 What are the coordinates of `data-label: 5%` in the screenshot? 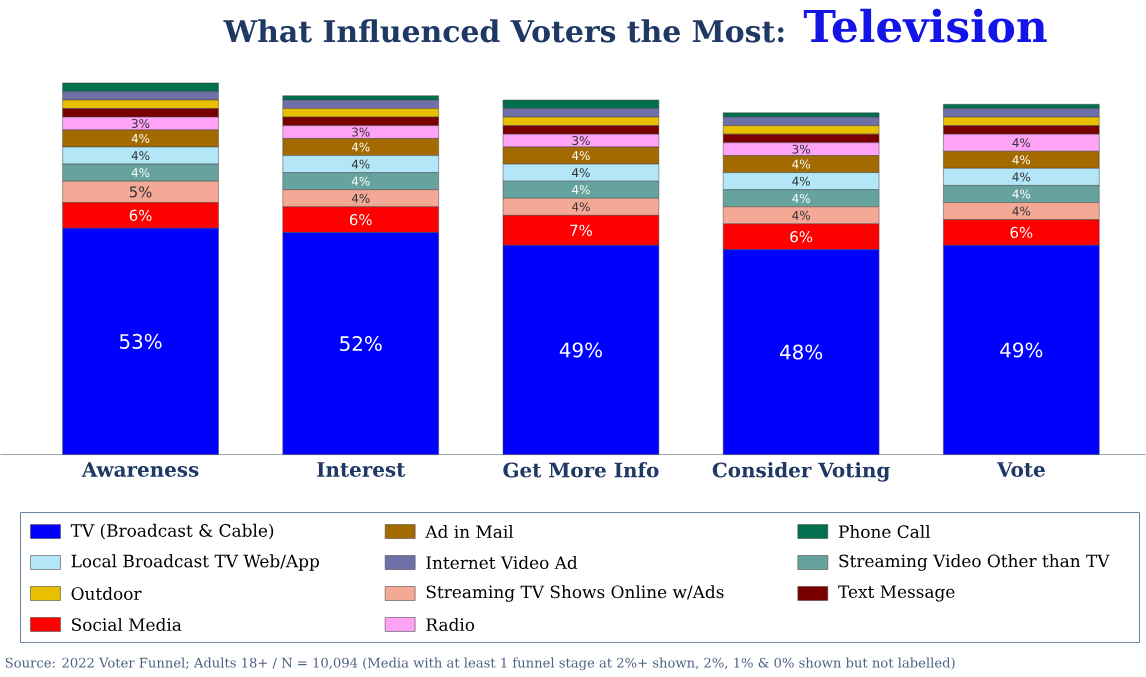 It's located at (140, 192).